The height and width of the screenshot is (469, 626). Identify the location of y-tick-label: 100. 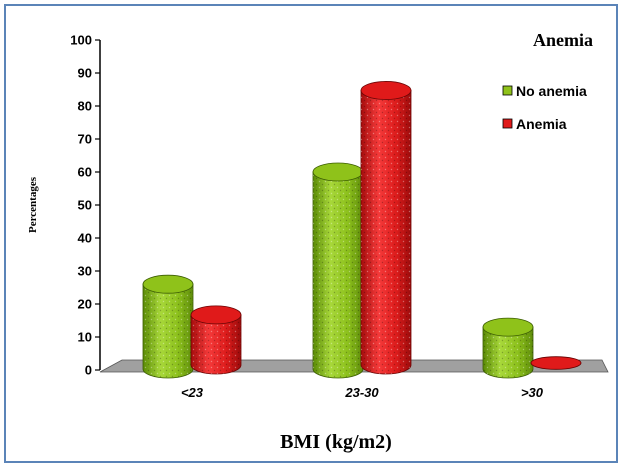
(81, 40).